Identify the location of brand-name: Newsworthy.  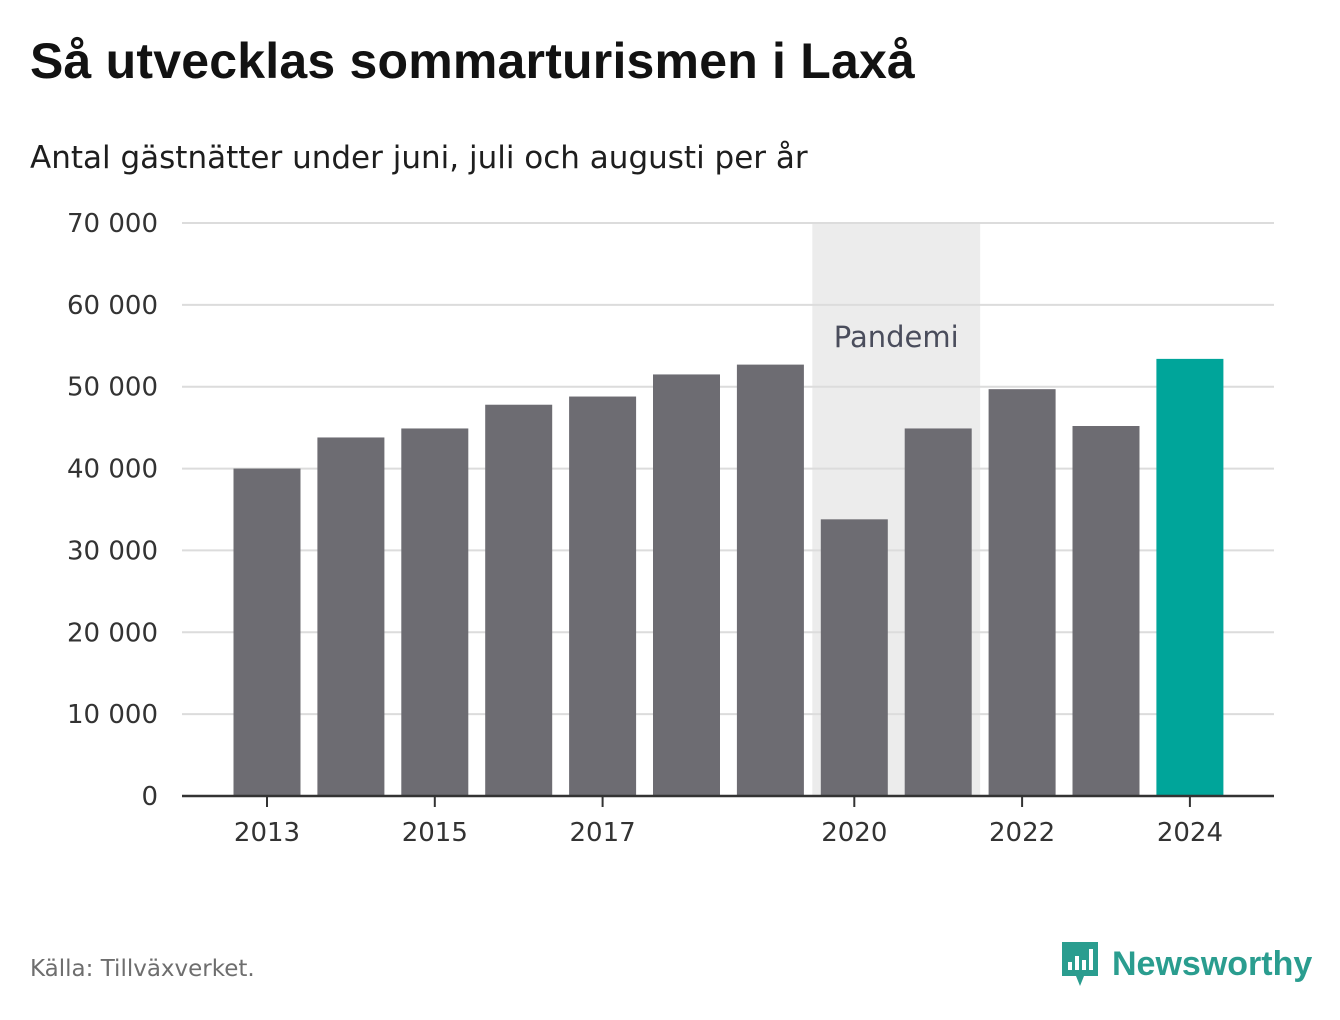
(1212, 963).